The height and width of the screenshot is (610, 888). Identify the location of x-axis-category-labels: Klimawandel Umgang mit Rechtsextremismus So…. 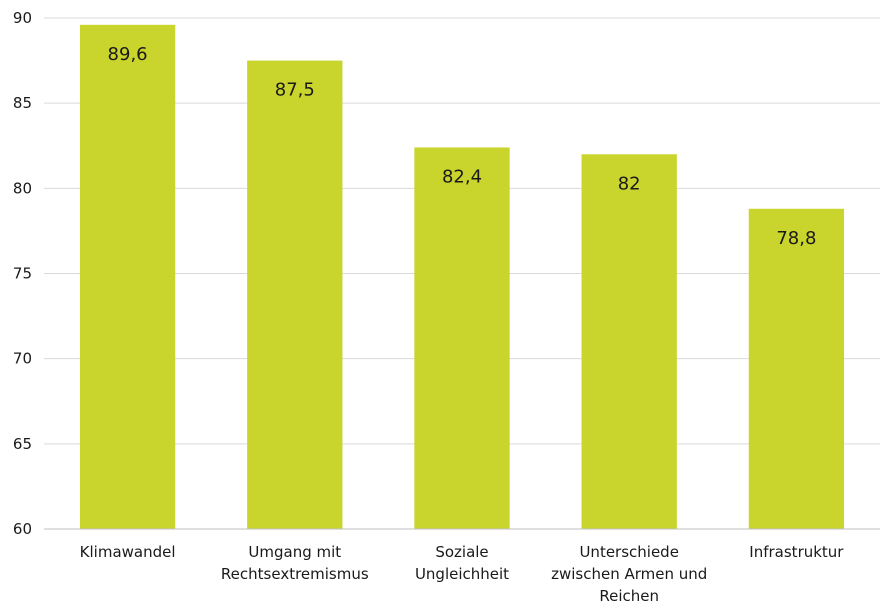
(462, 574).